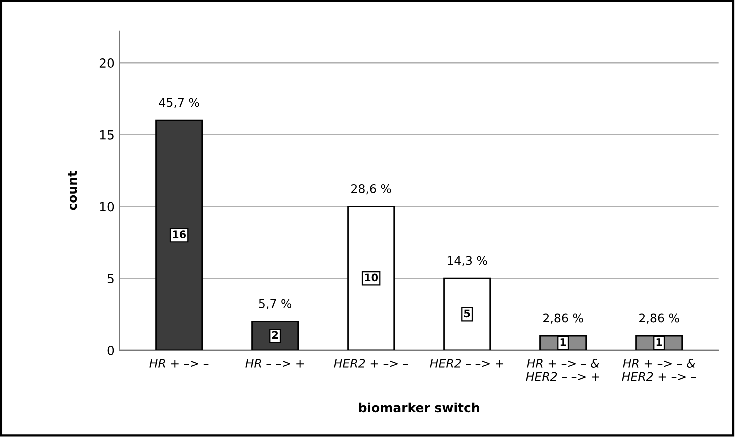  I want to click on y-tick-label: 5, so click(111, 279).